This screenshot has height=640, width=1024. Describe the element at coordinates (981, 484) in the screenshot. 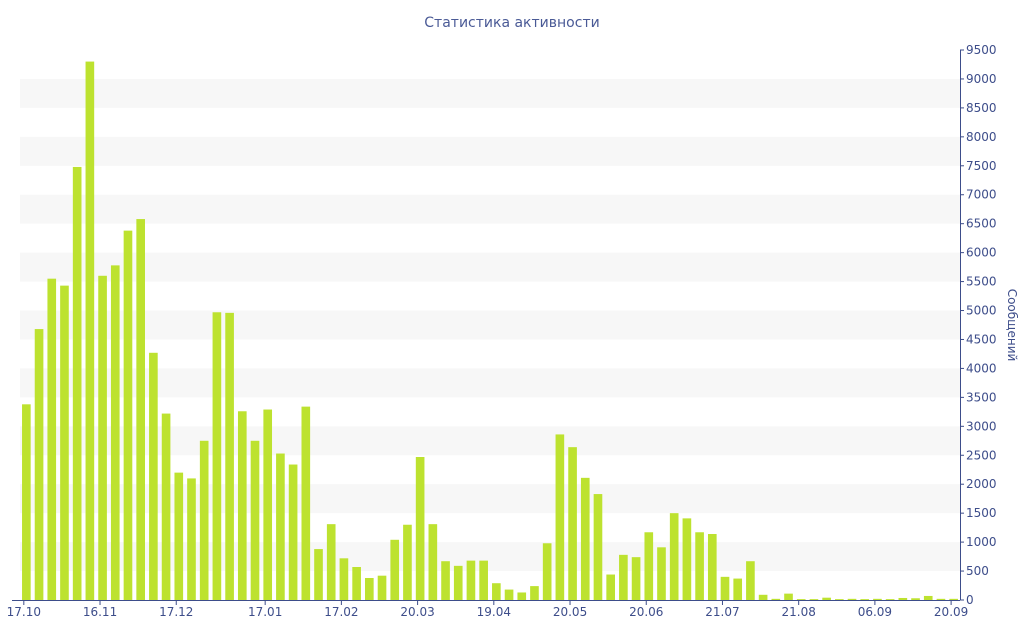

I see `y-tick-label: 2000` at that location.